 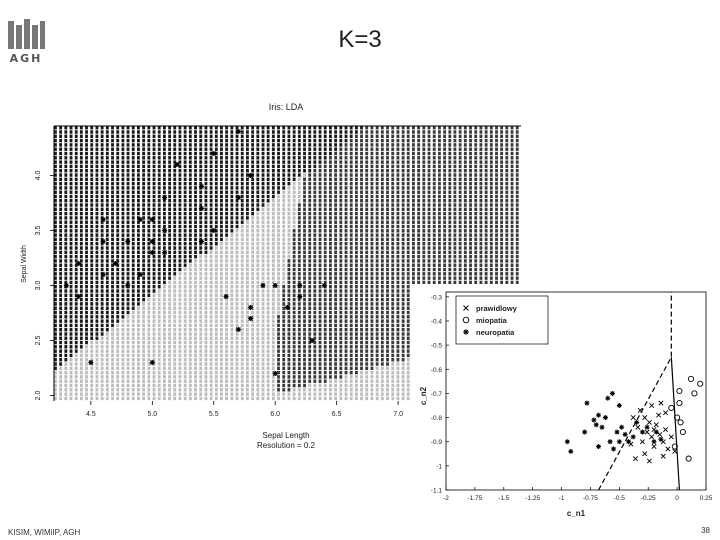 What do you see at coordinates (38, 176) in the screenshot?
I see `lda-y-tick-label: 4.0` at bounding box center [38, 176].